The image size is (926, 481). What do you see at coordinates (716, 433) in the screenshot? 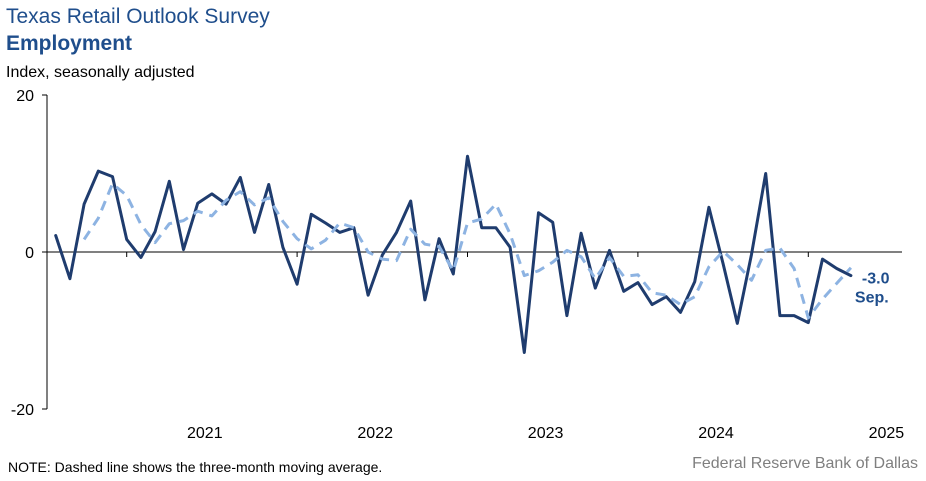
I see `x-tick-label: 2024` at bounding box center [716, 433].